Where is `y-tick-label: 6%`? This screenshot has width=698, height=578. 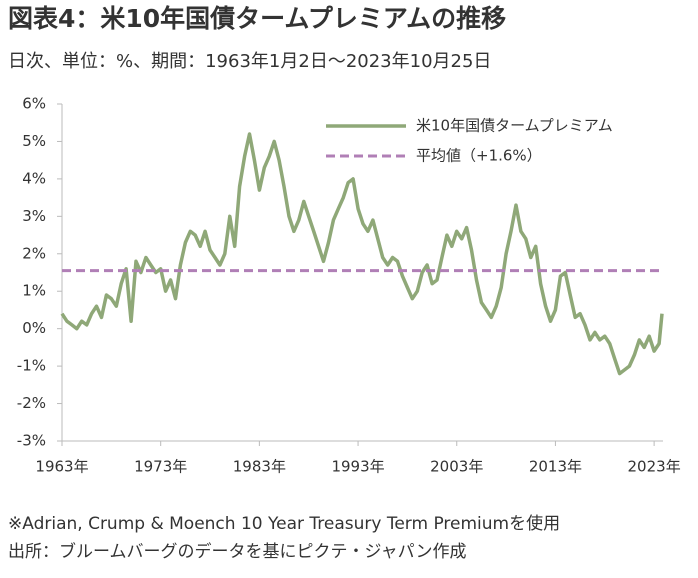 y-tick-label: 6% is located at coordinates (34, 104).